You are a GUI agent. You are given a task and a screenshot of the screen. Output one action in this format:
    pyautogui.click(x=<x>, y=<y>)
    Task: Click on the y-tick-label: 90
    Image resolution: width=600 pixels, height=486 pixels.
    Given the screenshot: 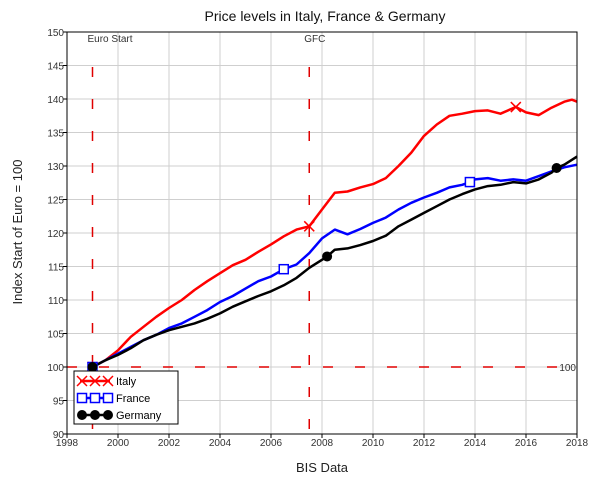 What is the action you would take?
    pyautogui.click(x=59, y=435)
    